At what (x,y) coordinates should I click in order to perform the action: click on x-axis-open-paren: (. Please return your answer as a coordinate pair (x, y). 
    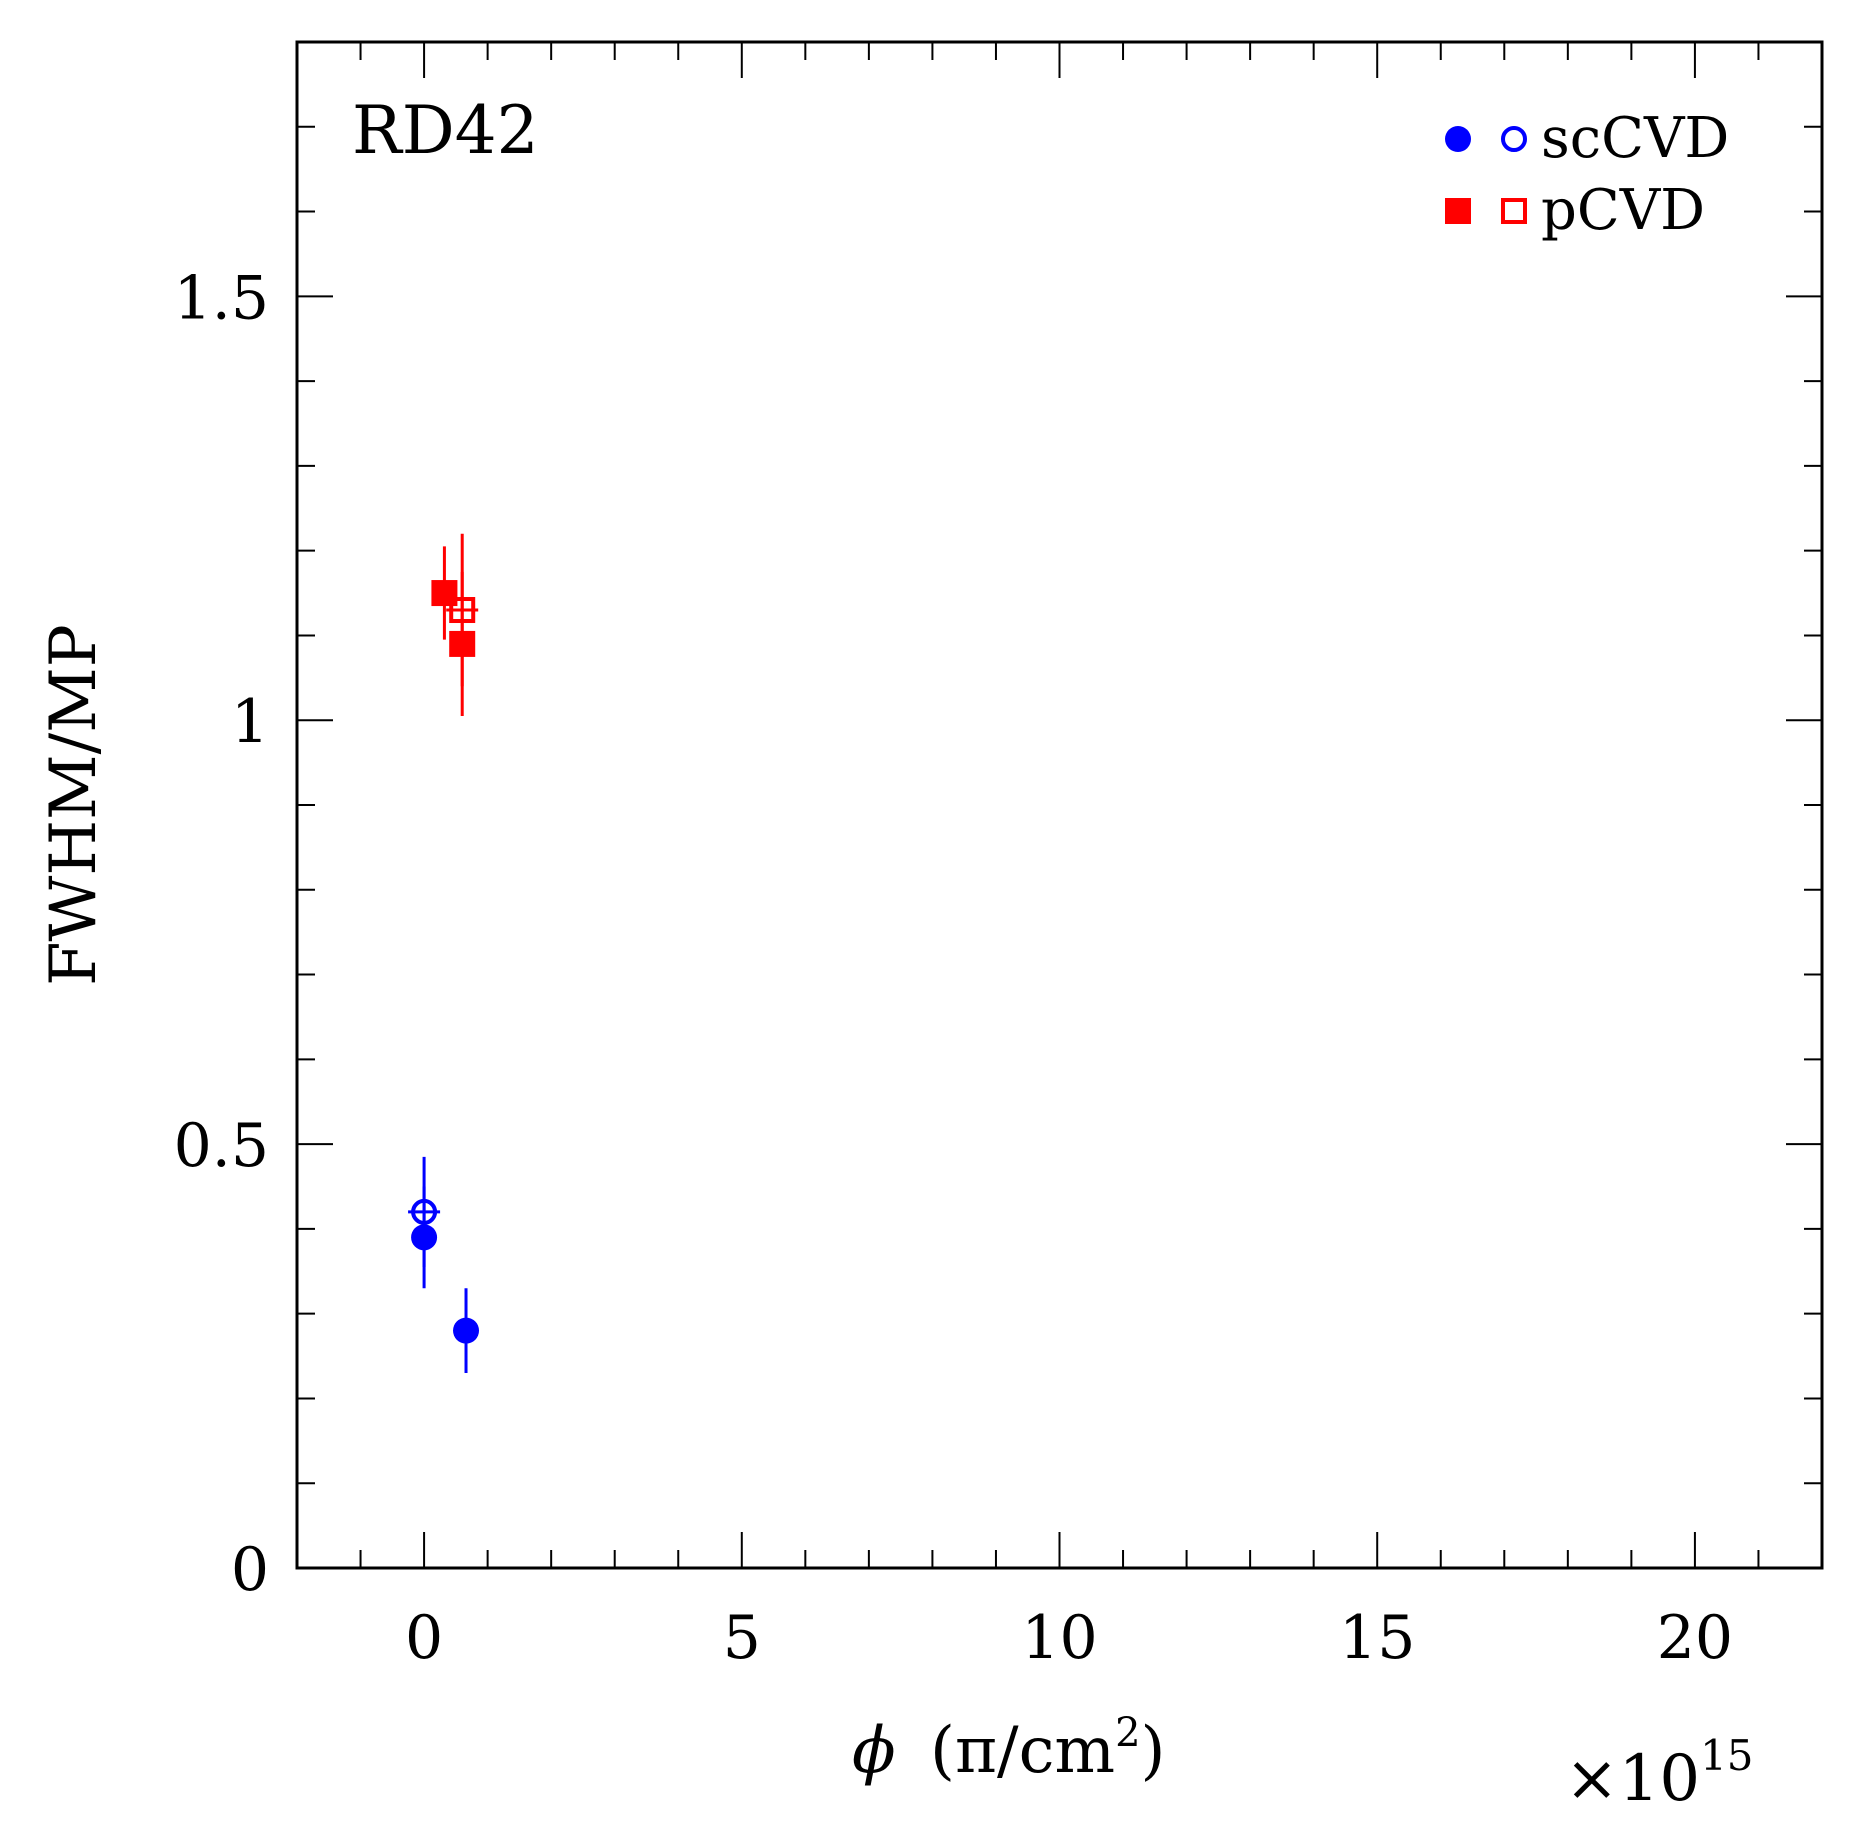
    Looking at the image, I should click on (942, 1751).